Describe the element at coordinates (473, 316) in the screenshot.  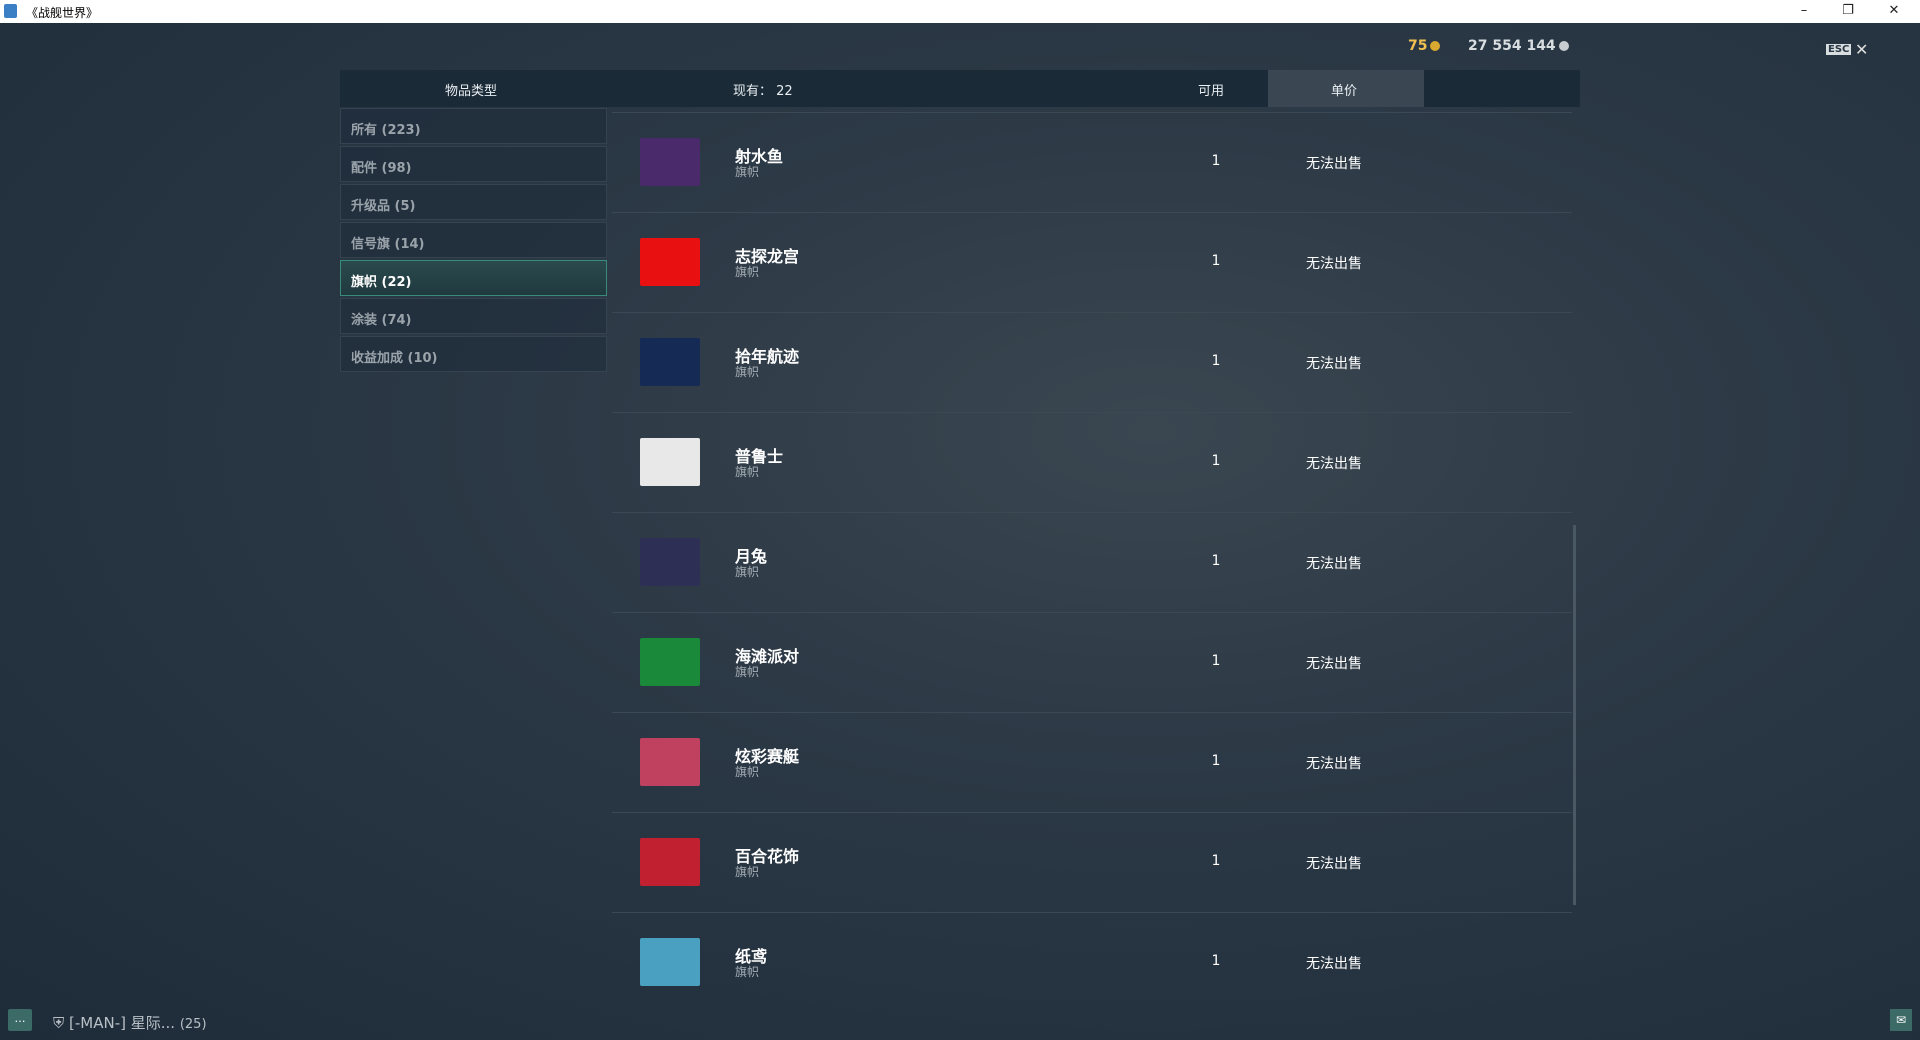
I see `category-camouflage: 涂装 (74)` at that location.